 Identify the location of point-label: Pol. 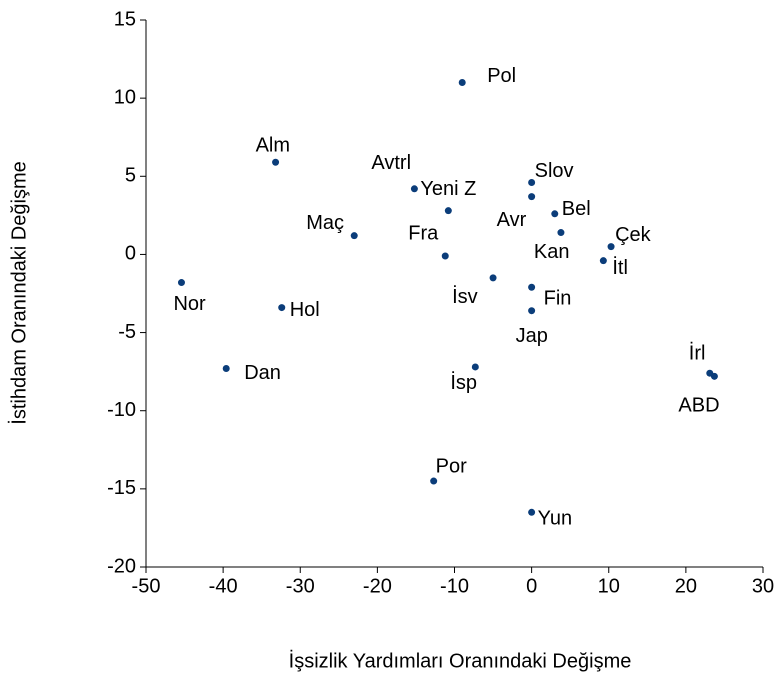
(501, 76).